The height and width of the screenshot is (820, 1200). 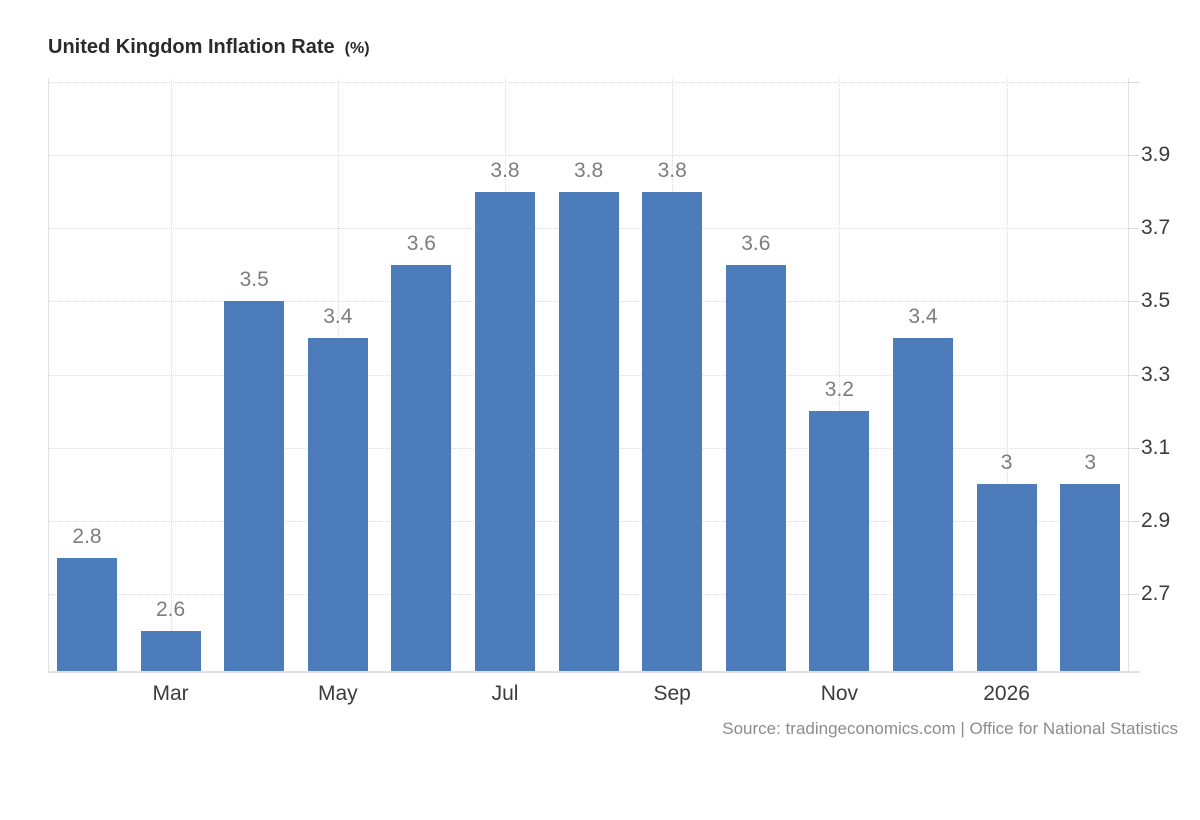 What do you see at coordinates (505, 693) in the screenshot?
I see `x-axis-tick-label: Jul` at bounding box center [505, 693].